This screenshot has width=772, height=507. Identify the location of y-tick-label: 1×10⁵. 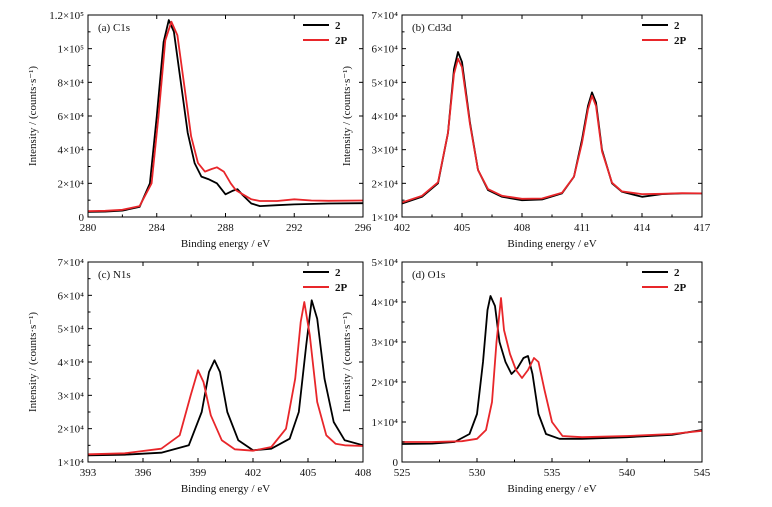
(70, 50).